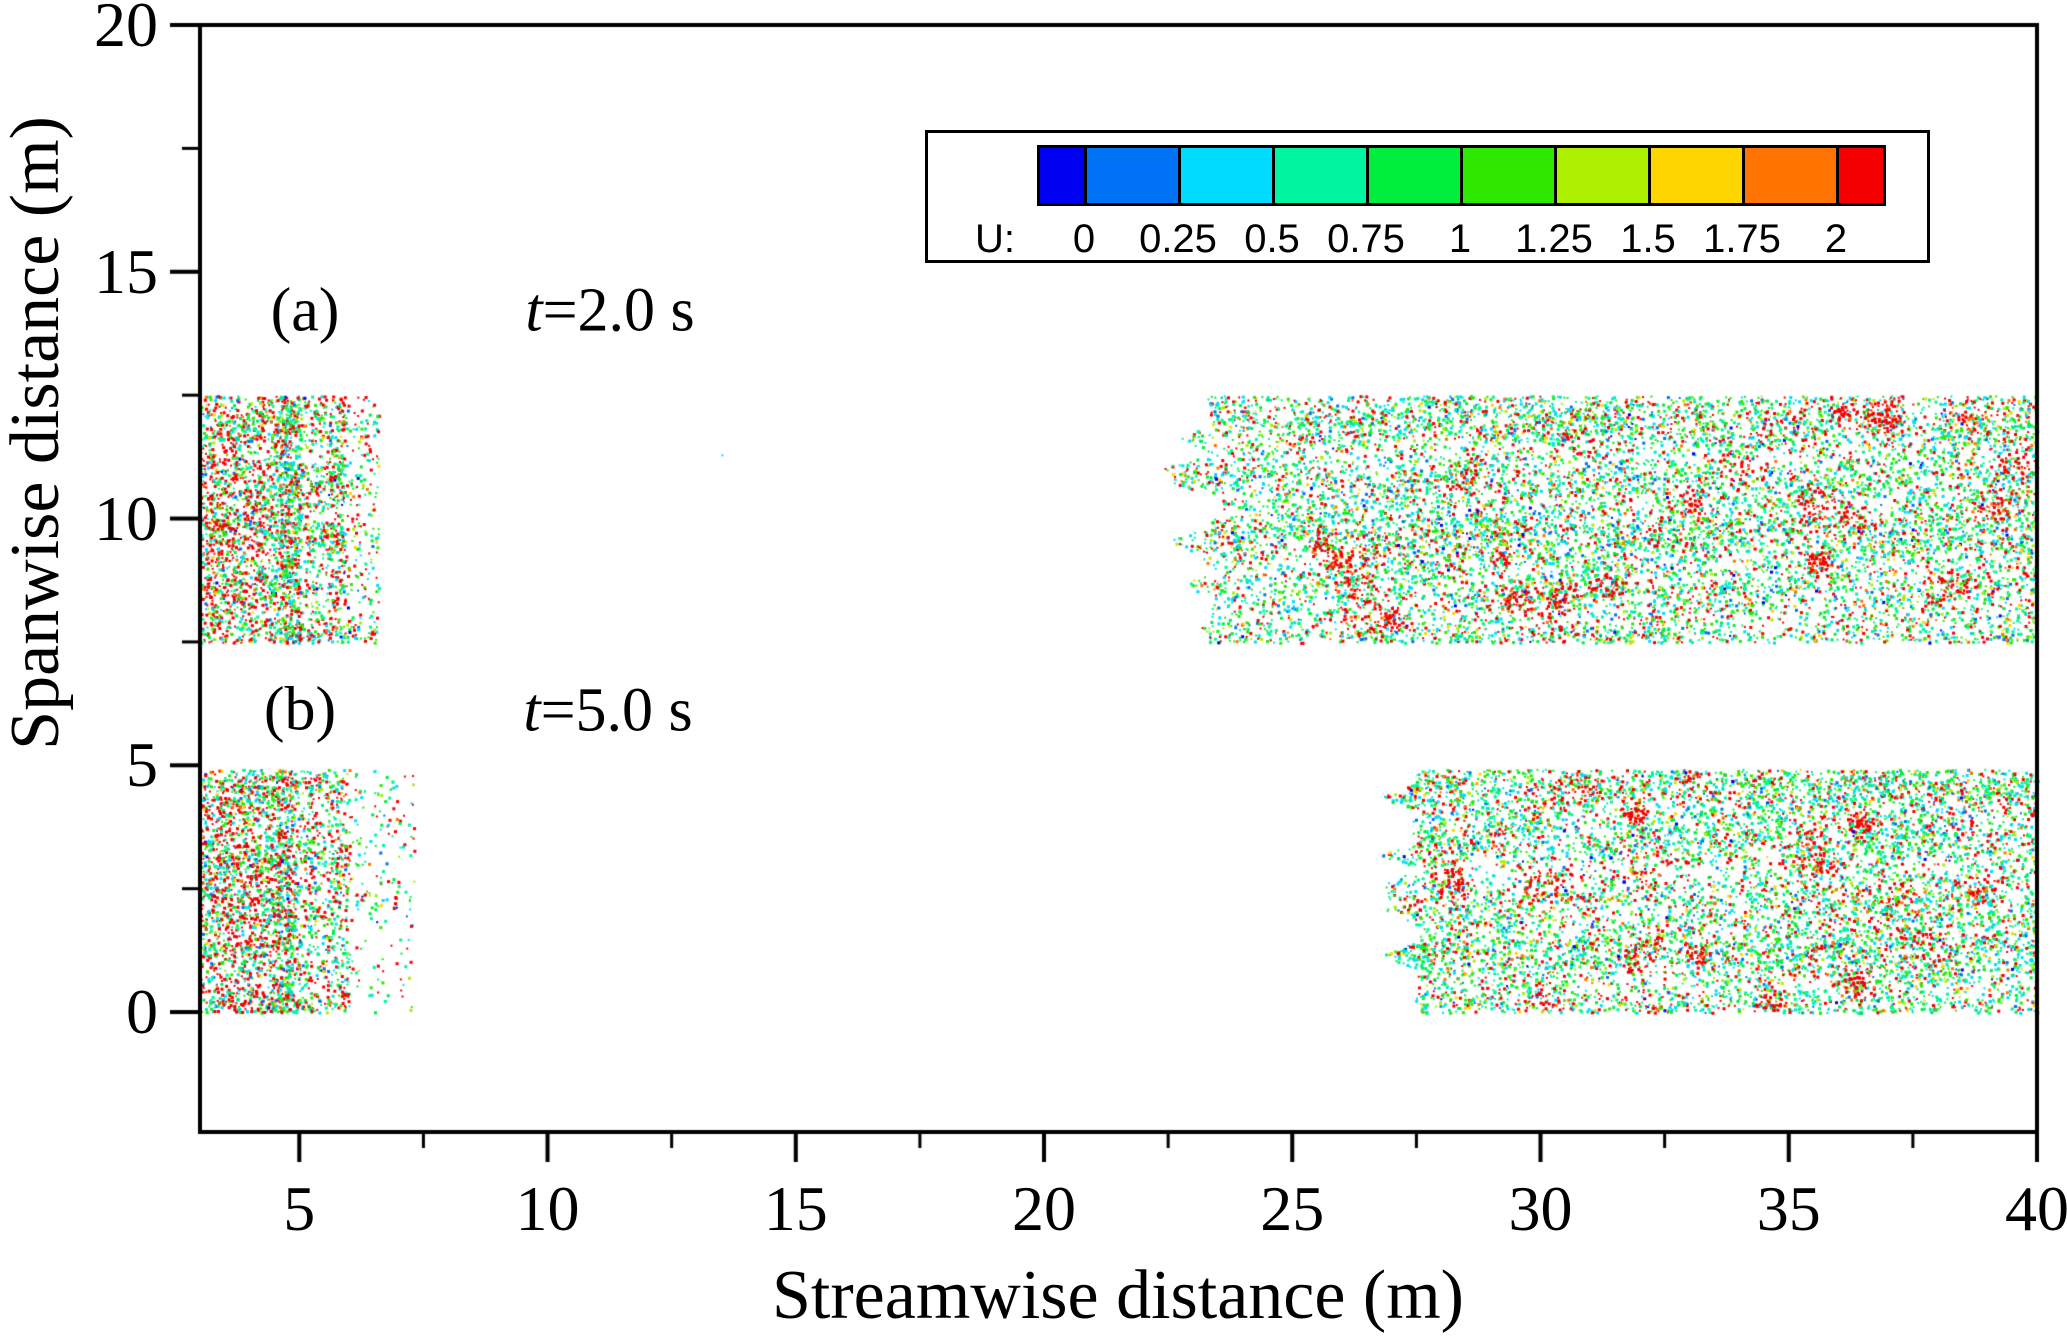 The height and width of the screenshot is (1336, 2067). I want to click on colorbar-legend: U: 0 0.25 0.5 0.75 1 1.25 1.5 1.75 2, so click(1427, 196).